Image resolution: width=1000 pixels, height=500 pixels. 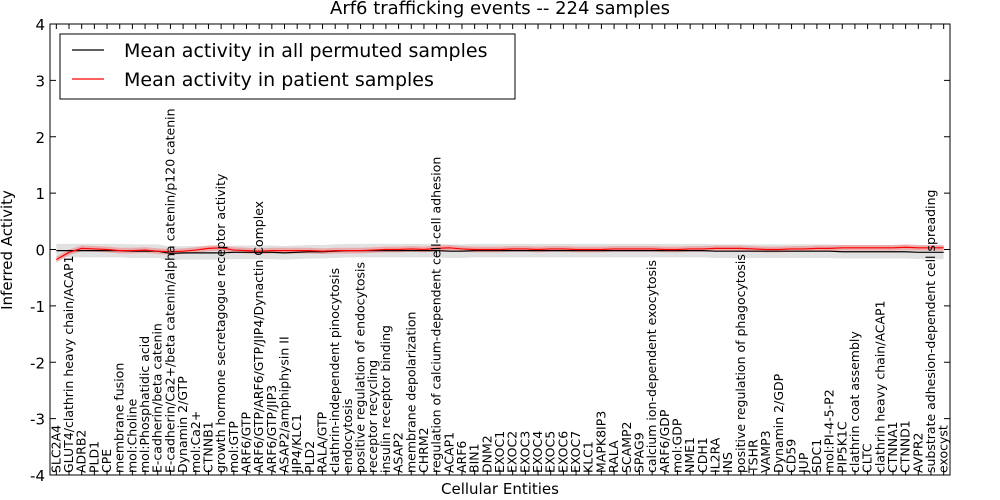 I want to click on x-axis-label: Cellular Entities, so click(x=500, y=489).